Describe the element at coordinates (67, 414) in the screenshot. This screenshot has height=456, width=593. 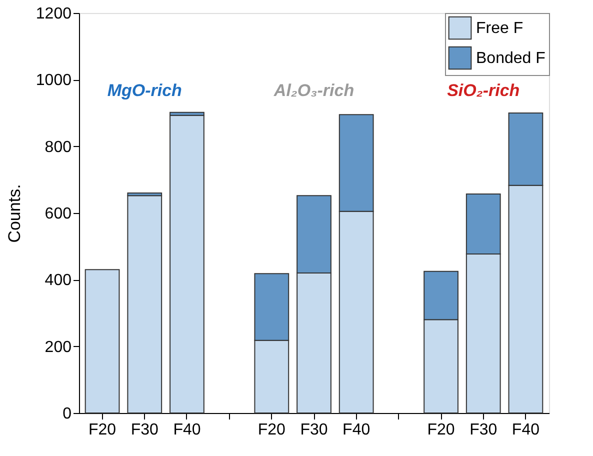
I see `y-tick-label: 0` at that location.